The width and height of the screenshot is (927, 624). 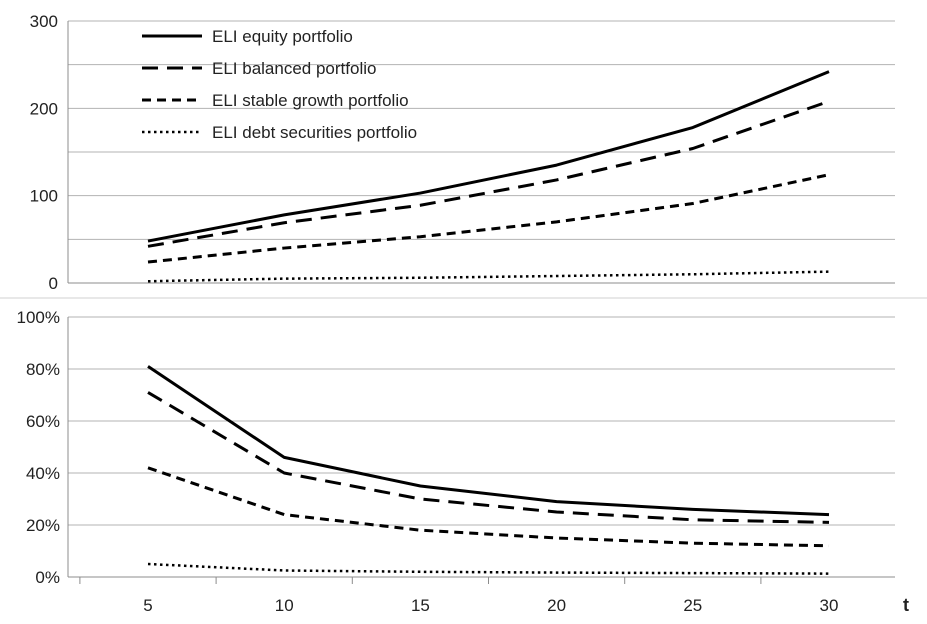 I want to click on x-tick-label: 5, so click(x=147, y=605).